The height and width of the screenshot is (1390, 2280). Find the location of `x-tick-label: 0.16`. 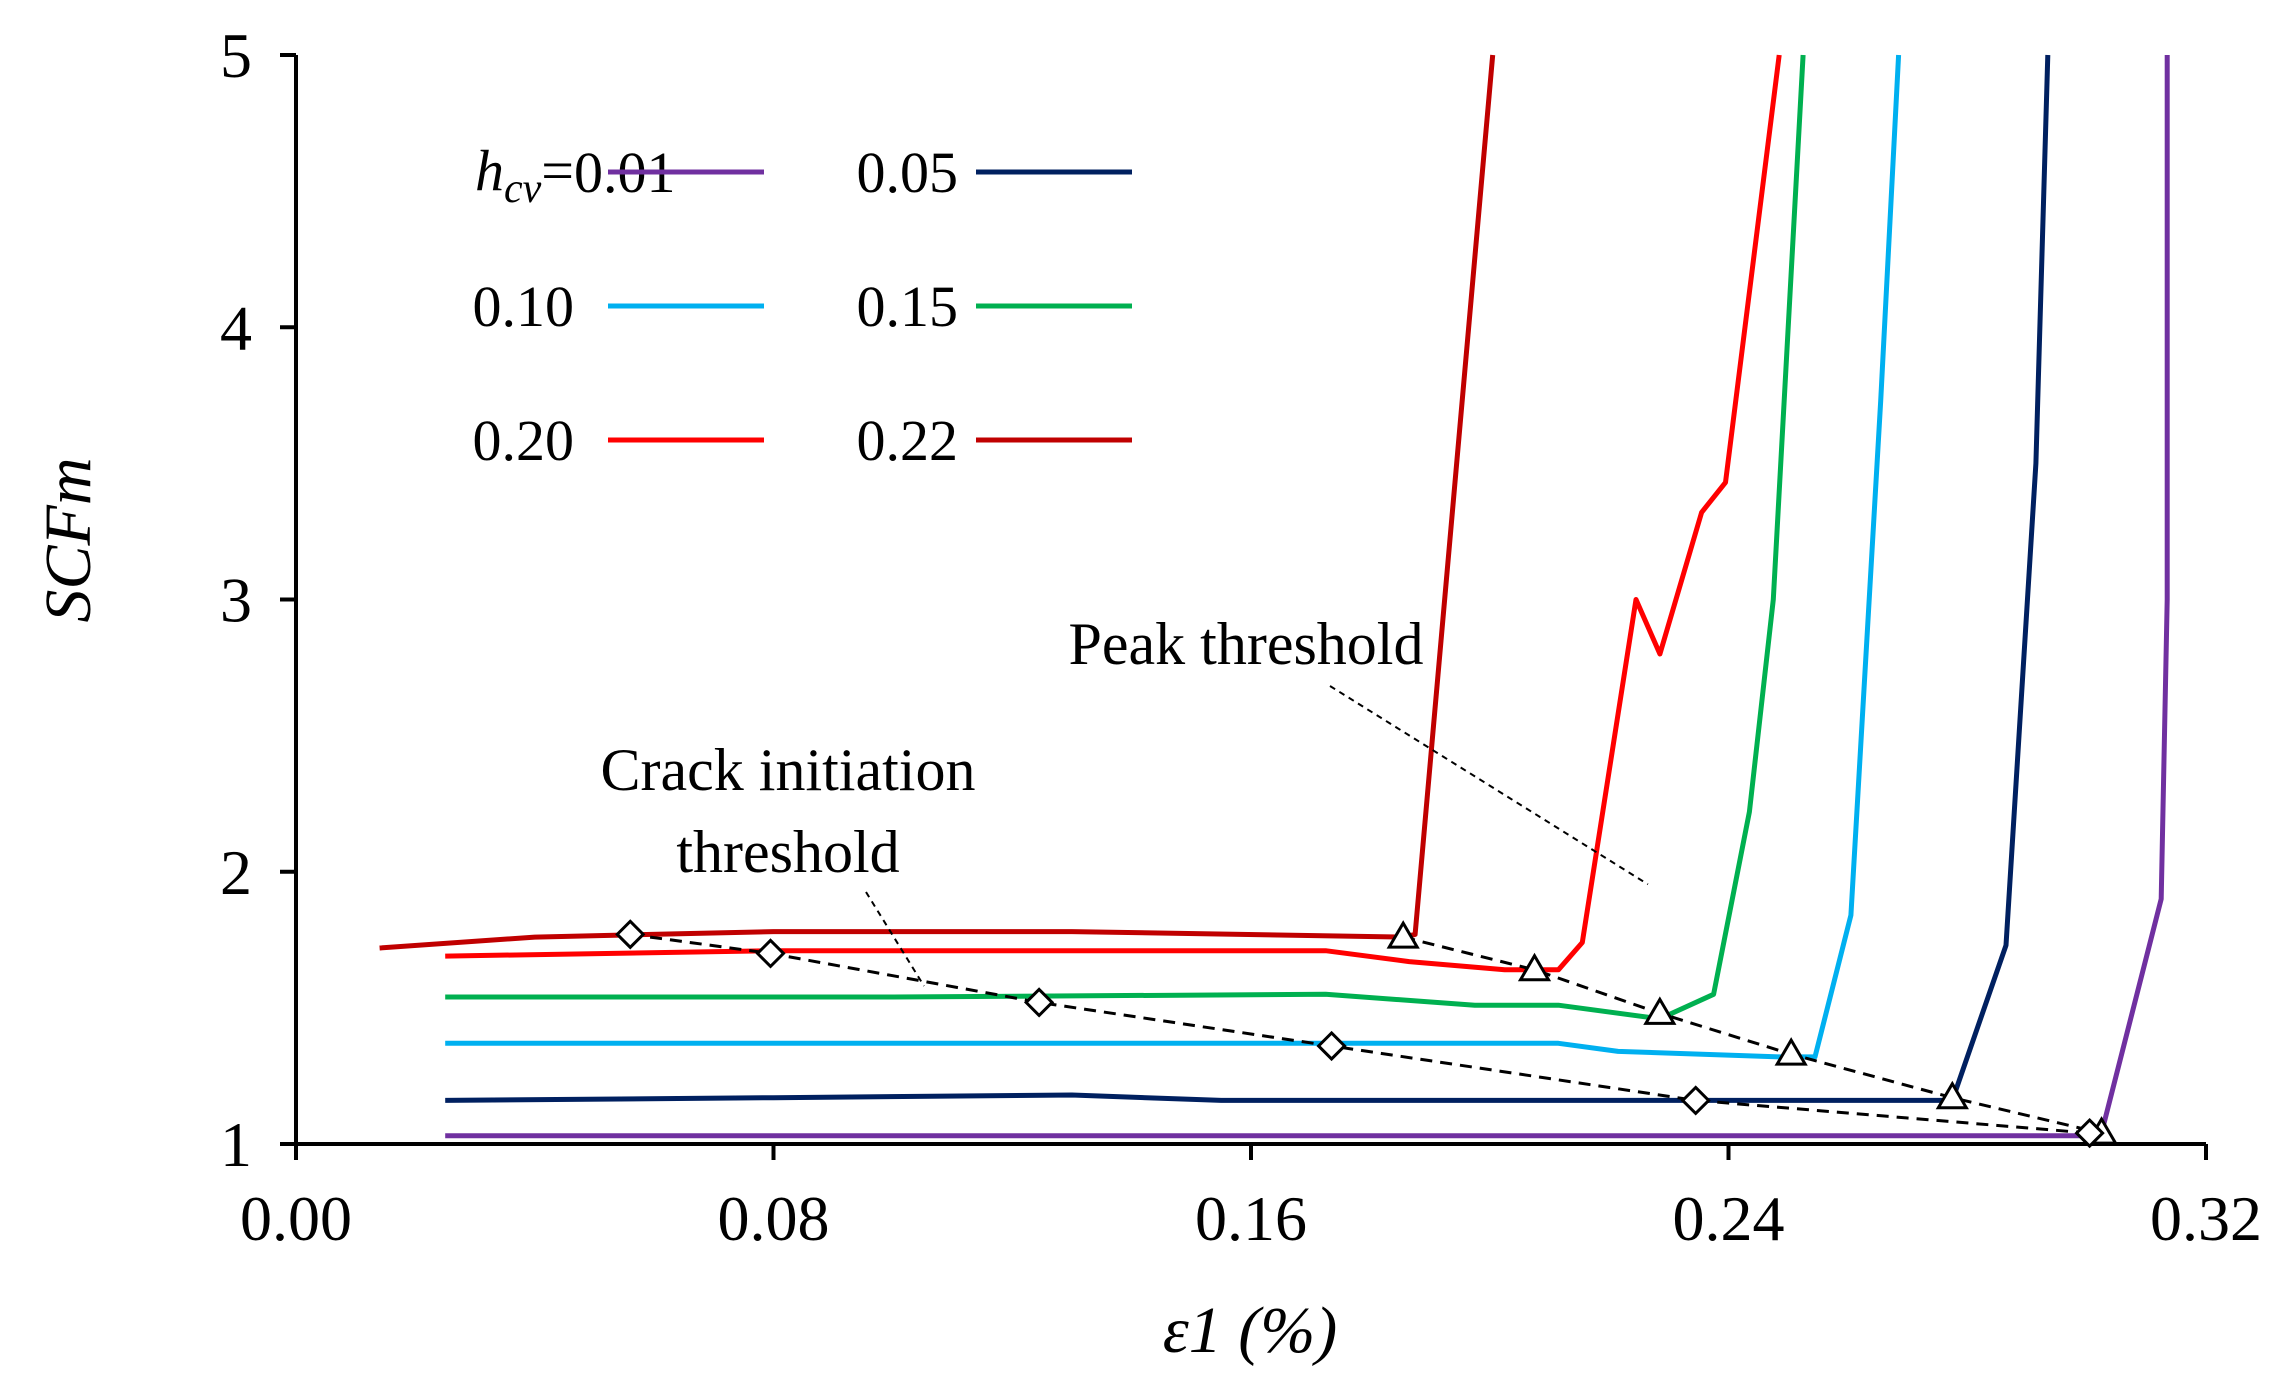

x-tick-label: 0.16 is located at coordinates (1251, 1218).